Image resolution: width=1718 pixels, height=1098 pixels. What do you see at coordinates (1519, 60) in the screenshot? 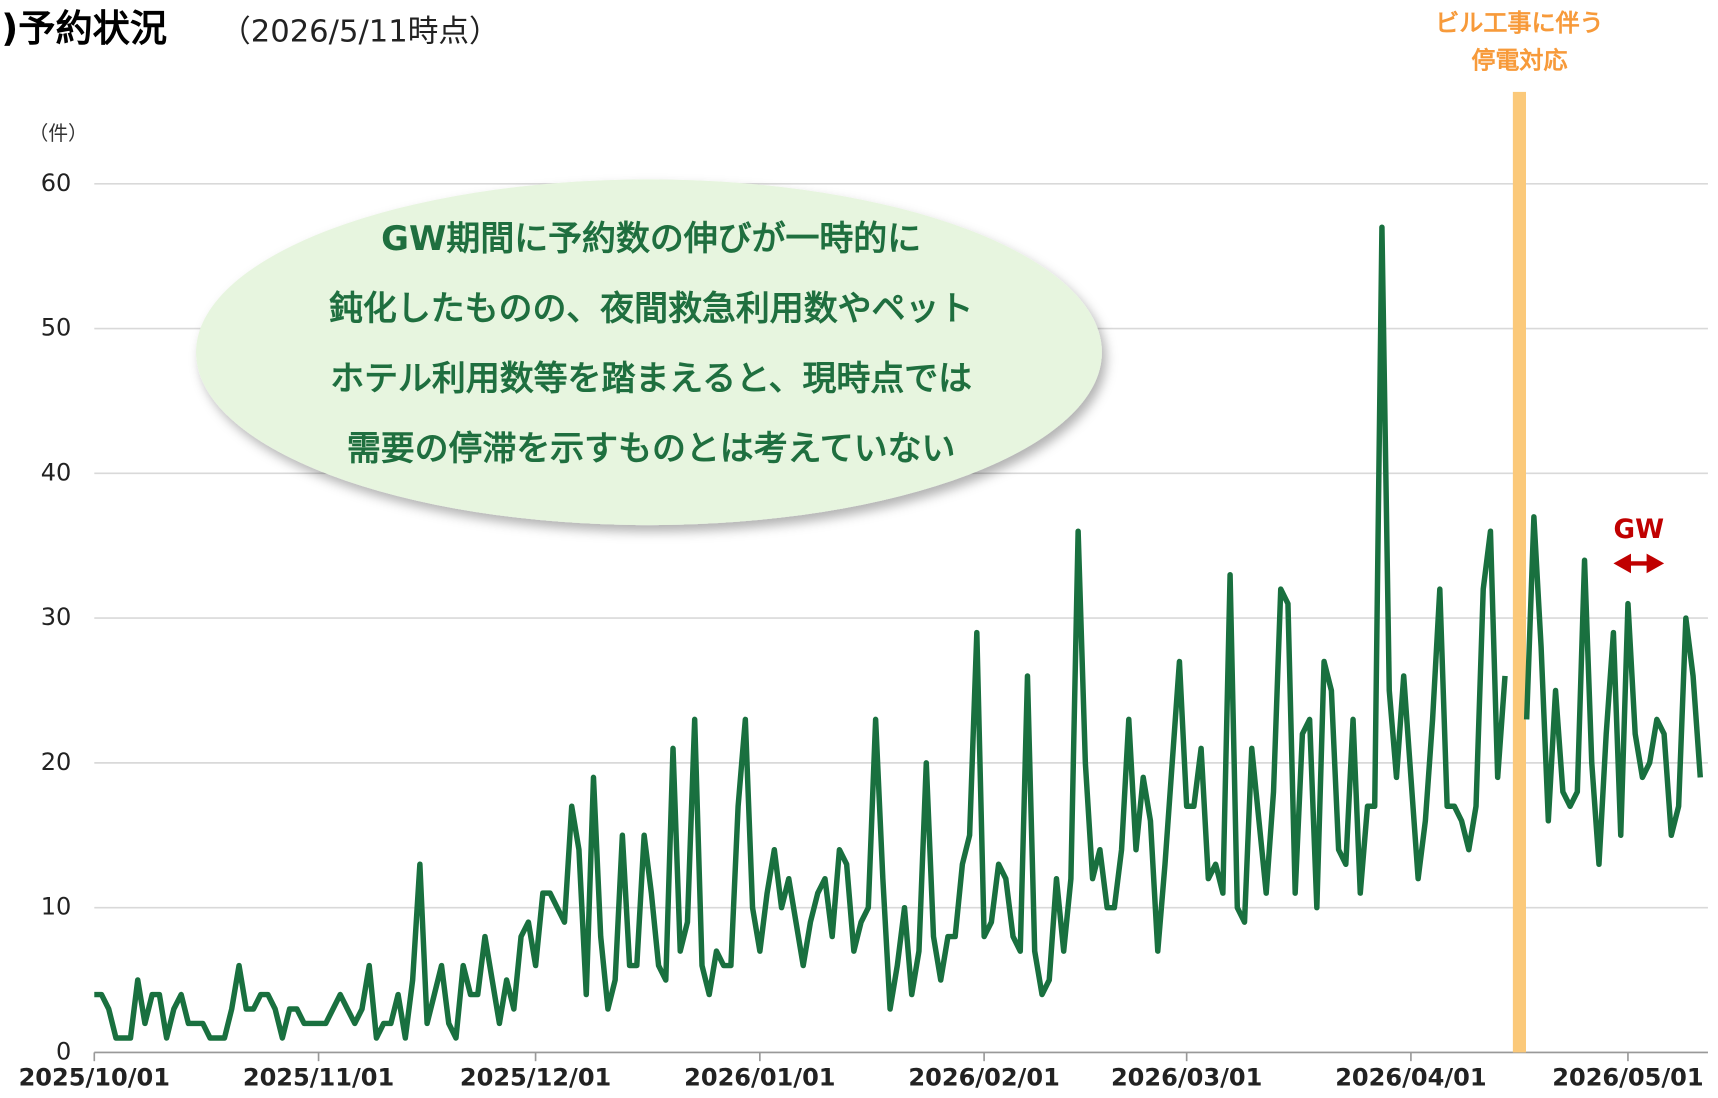
I see `band-label: 停電対応` at bounding box center [1519, 60].